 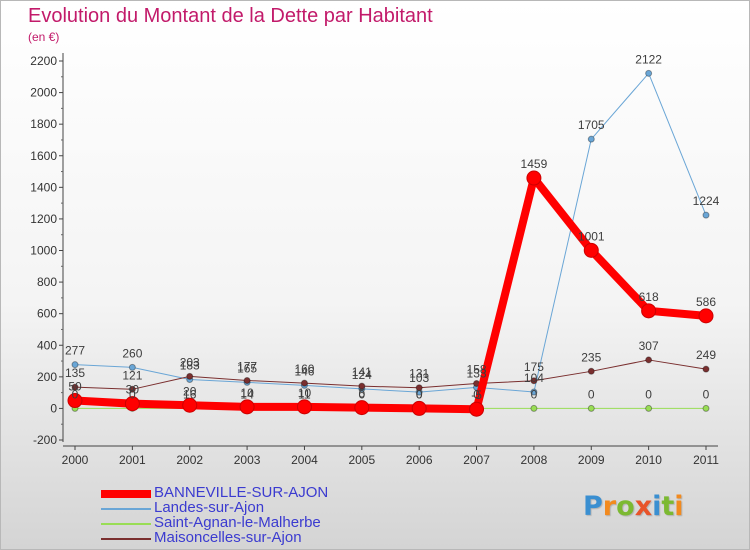 What do you see at coordinates (247, 394) in the screenshot?
I see `data-label: 14` at bounding box center [247, 394].